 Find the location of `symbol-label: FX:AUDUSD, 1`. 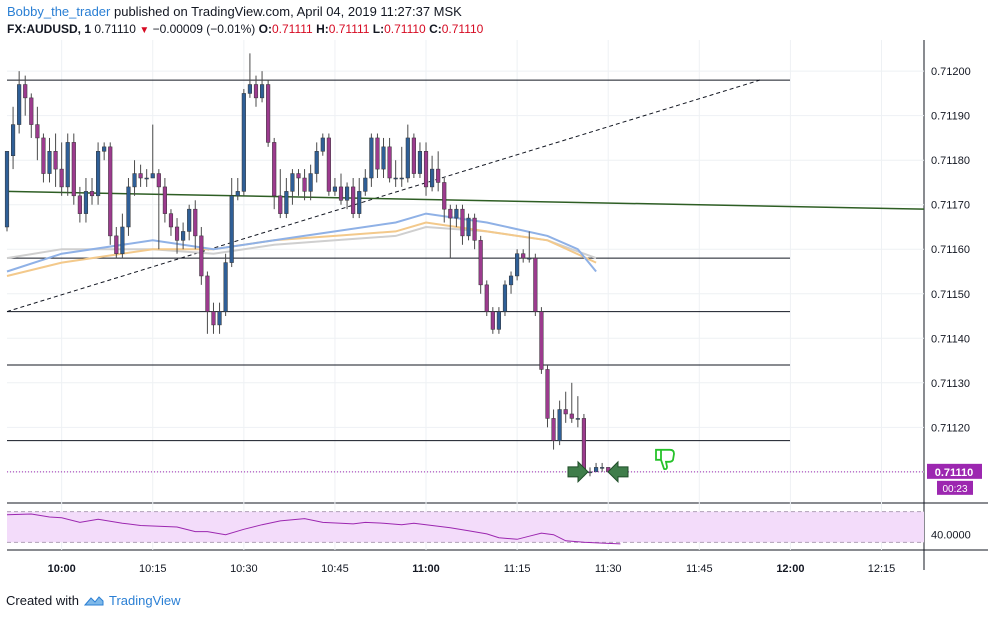

symbol-label: FX:AUDUSD, 1 is located at coordinates (49, 29).